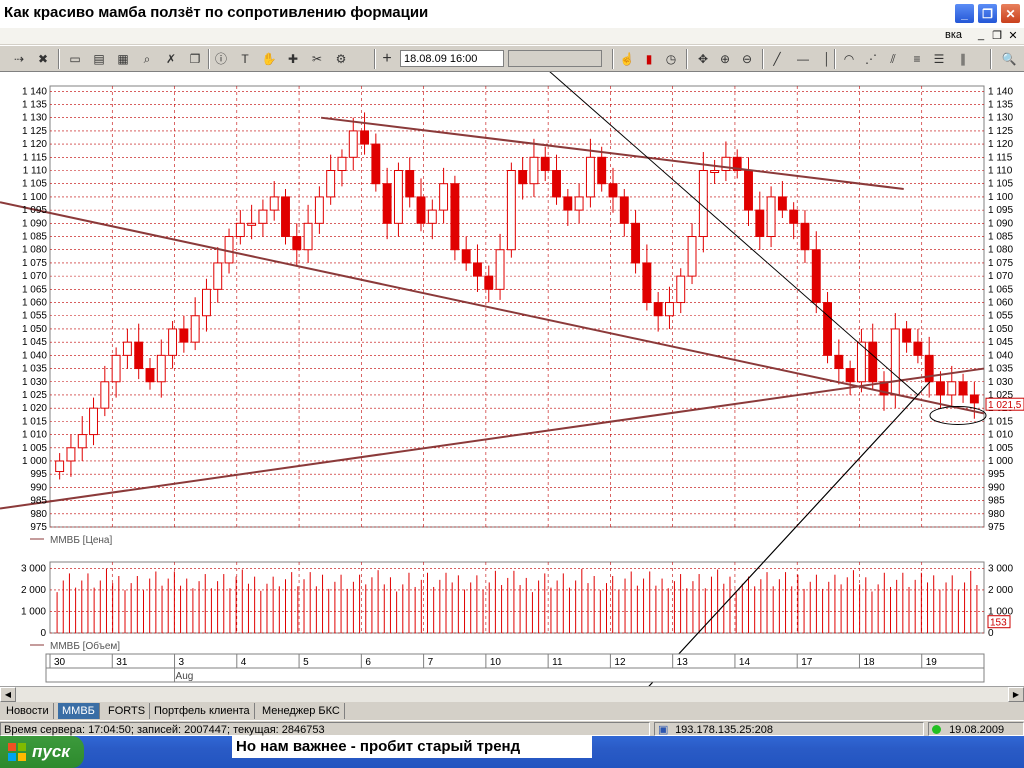 The width and height of the screenshot is (1024, 768). Describe the element at coordinates (75, 59) in the screenshot. I see `window-icon: ▭` at that location.